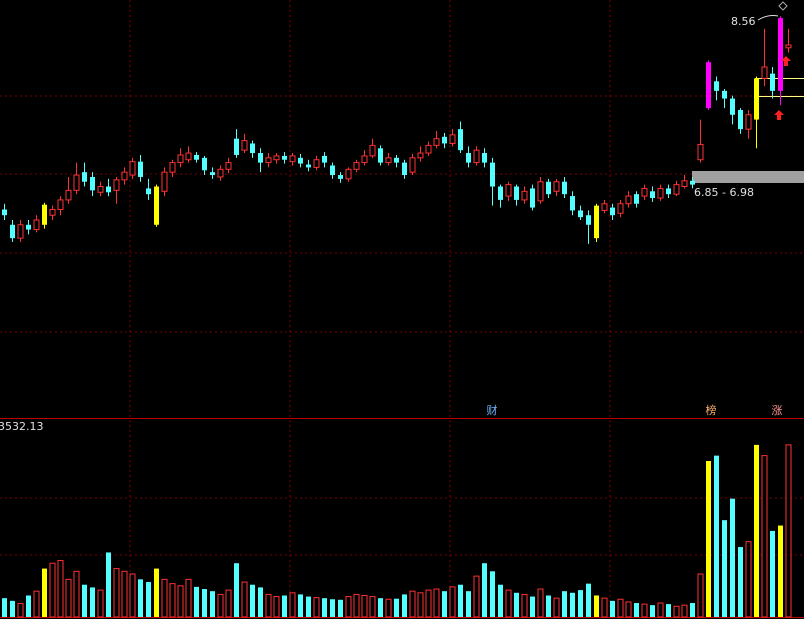  What do you see at coordinates (711, 410) in the screenshot?
I see `event-marker: 榜` at bounding box center [711, 410].